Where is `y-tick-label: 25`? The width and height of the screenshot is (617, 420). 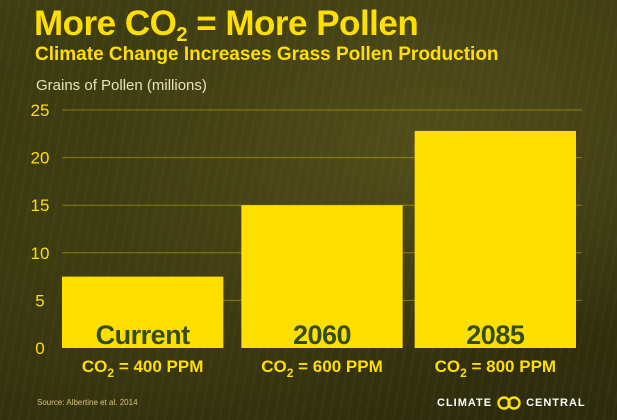 y-tick-label: 25 is located at coordinates (40, 110).